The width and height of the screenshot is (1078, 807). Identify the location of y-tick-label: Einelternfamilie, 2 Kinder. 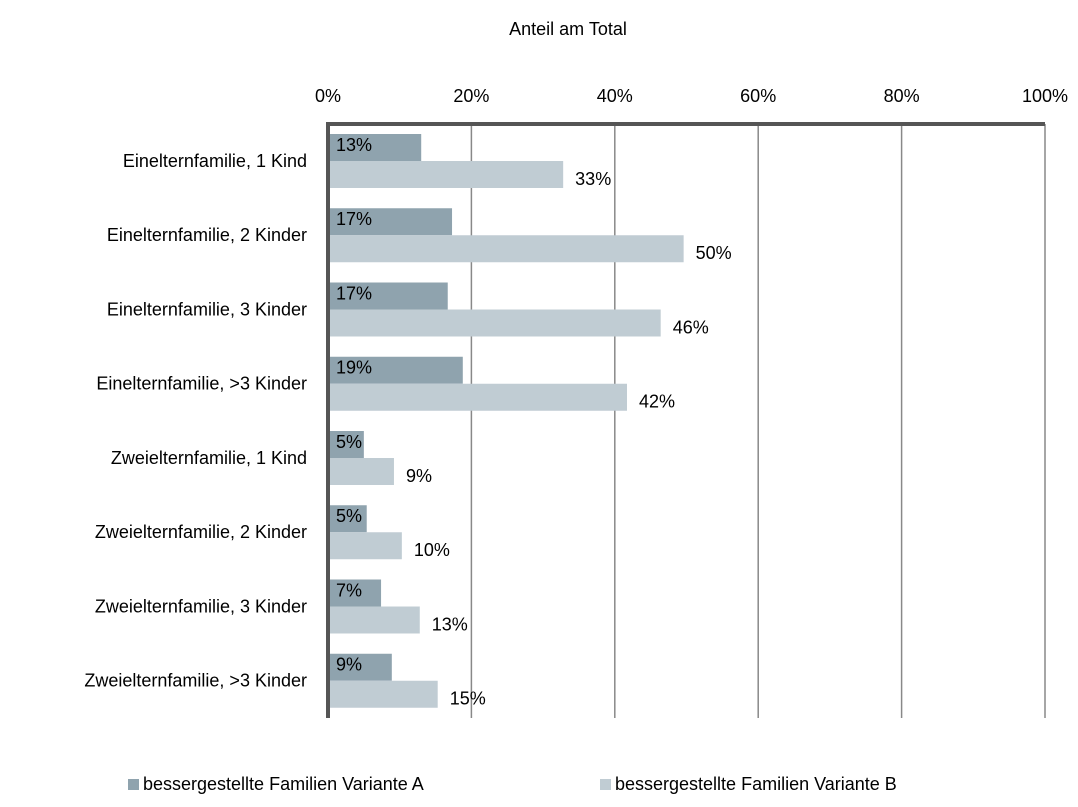
(207, 235).